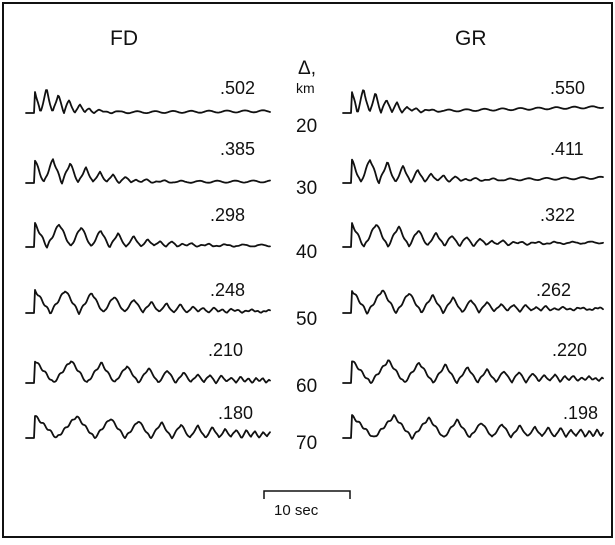  What do you see at coordinates (553, 290) in the screenshot?
I see `amplitude-label: .262` at bounding box center [553, 290].